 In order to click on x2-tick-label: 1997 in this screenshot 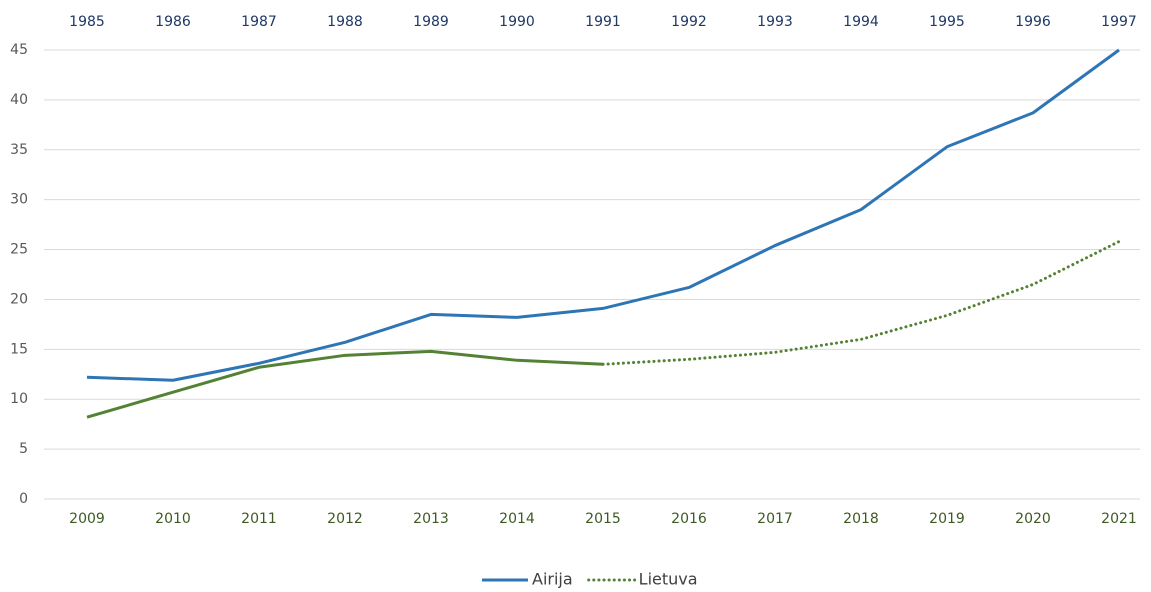, I will do `click(1119, 22)`.